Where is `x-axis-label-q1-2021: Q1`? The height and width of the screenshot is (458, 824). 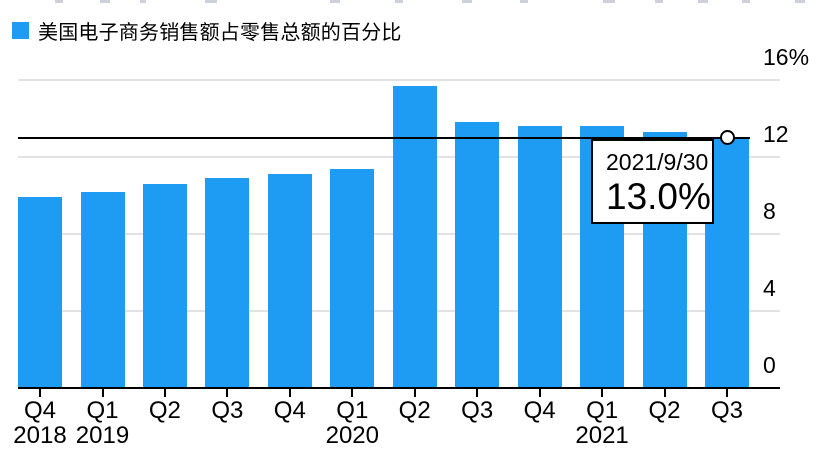
x-axis-label-q1-2021: Q1 is located at coordinates (602, 410).